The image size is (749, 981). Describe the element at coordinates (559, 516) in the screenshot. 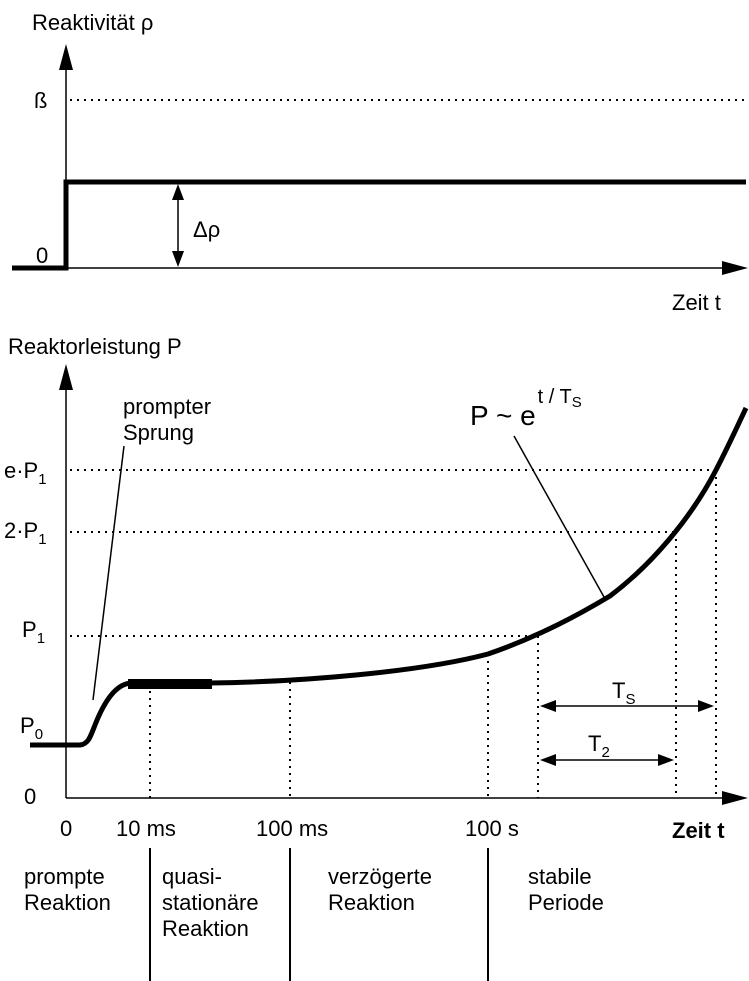

I see `formula-pointer` at that location.